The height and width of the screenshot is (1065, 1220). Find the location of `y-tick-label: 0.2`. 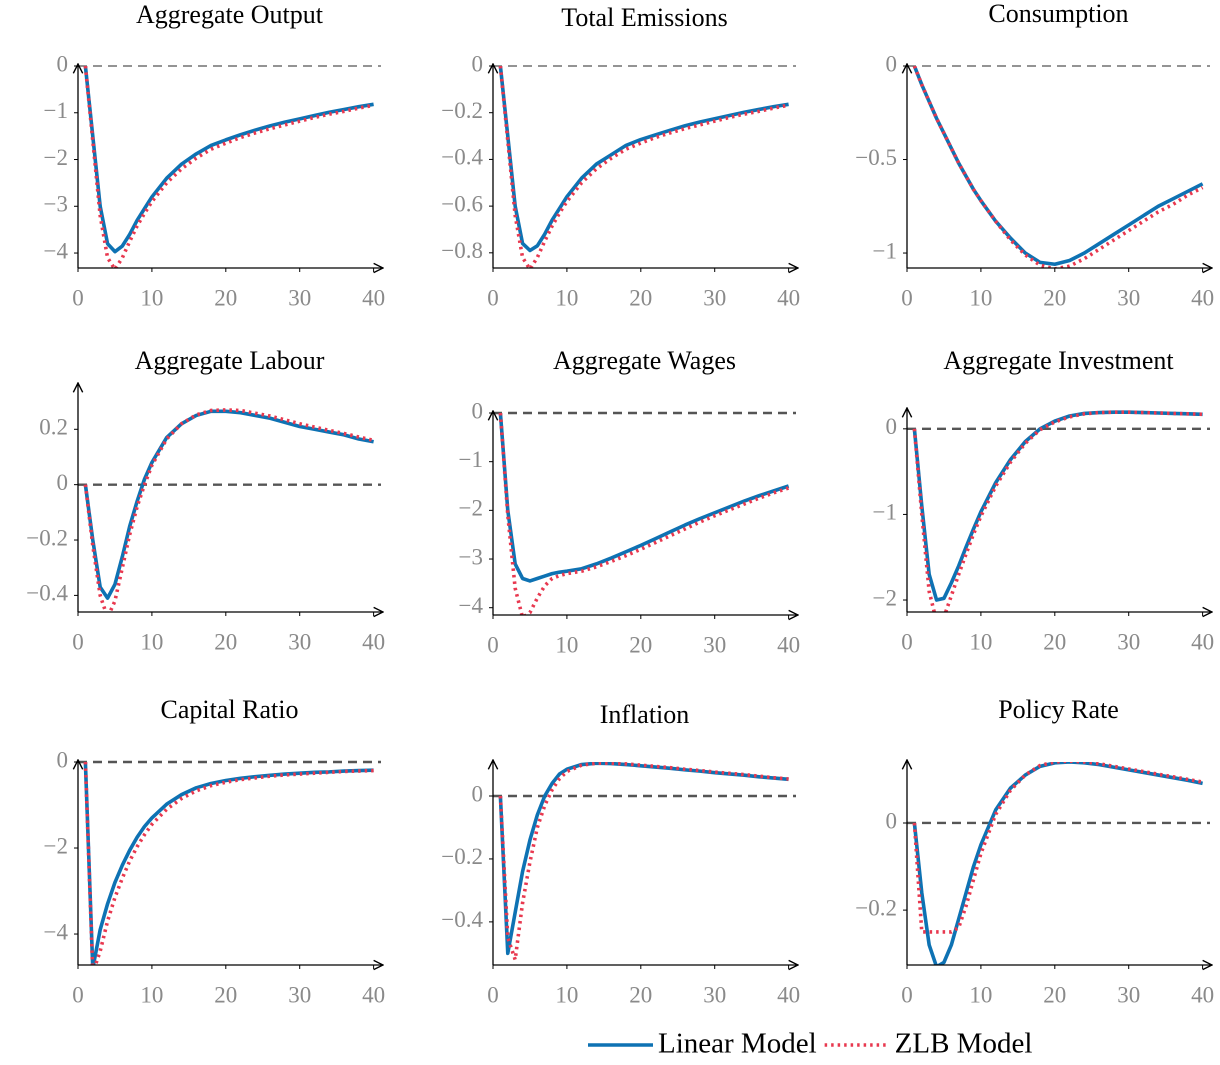

y-tick-label: 0.2 is located at coordinates (53, 427).